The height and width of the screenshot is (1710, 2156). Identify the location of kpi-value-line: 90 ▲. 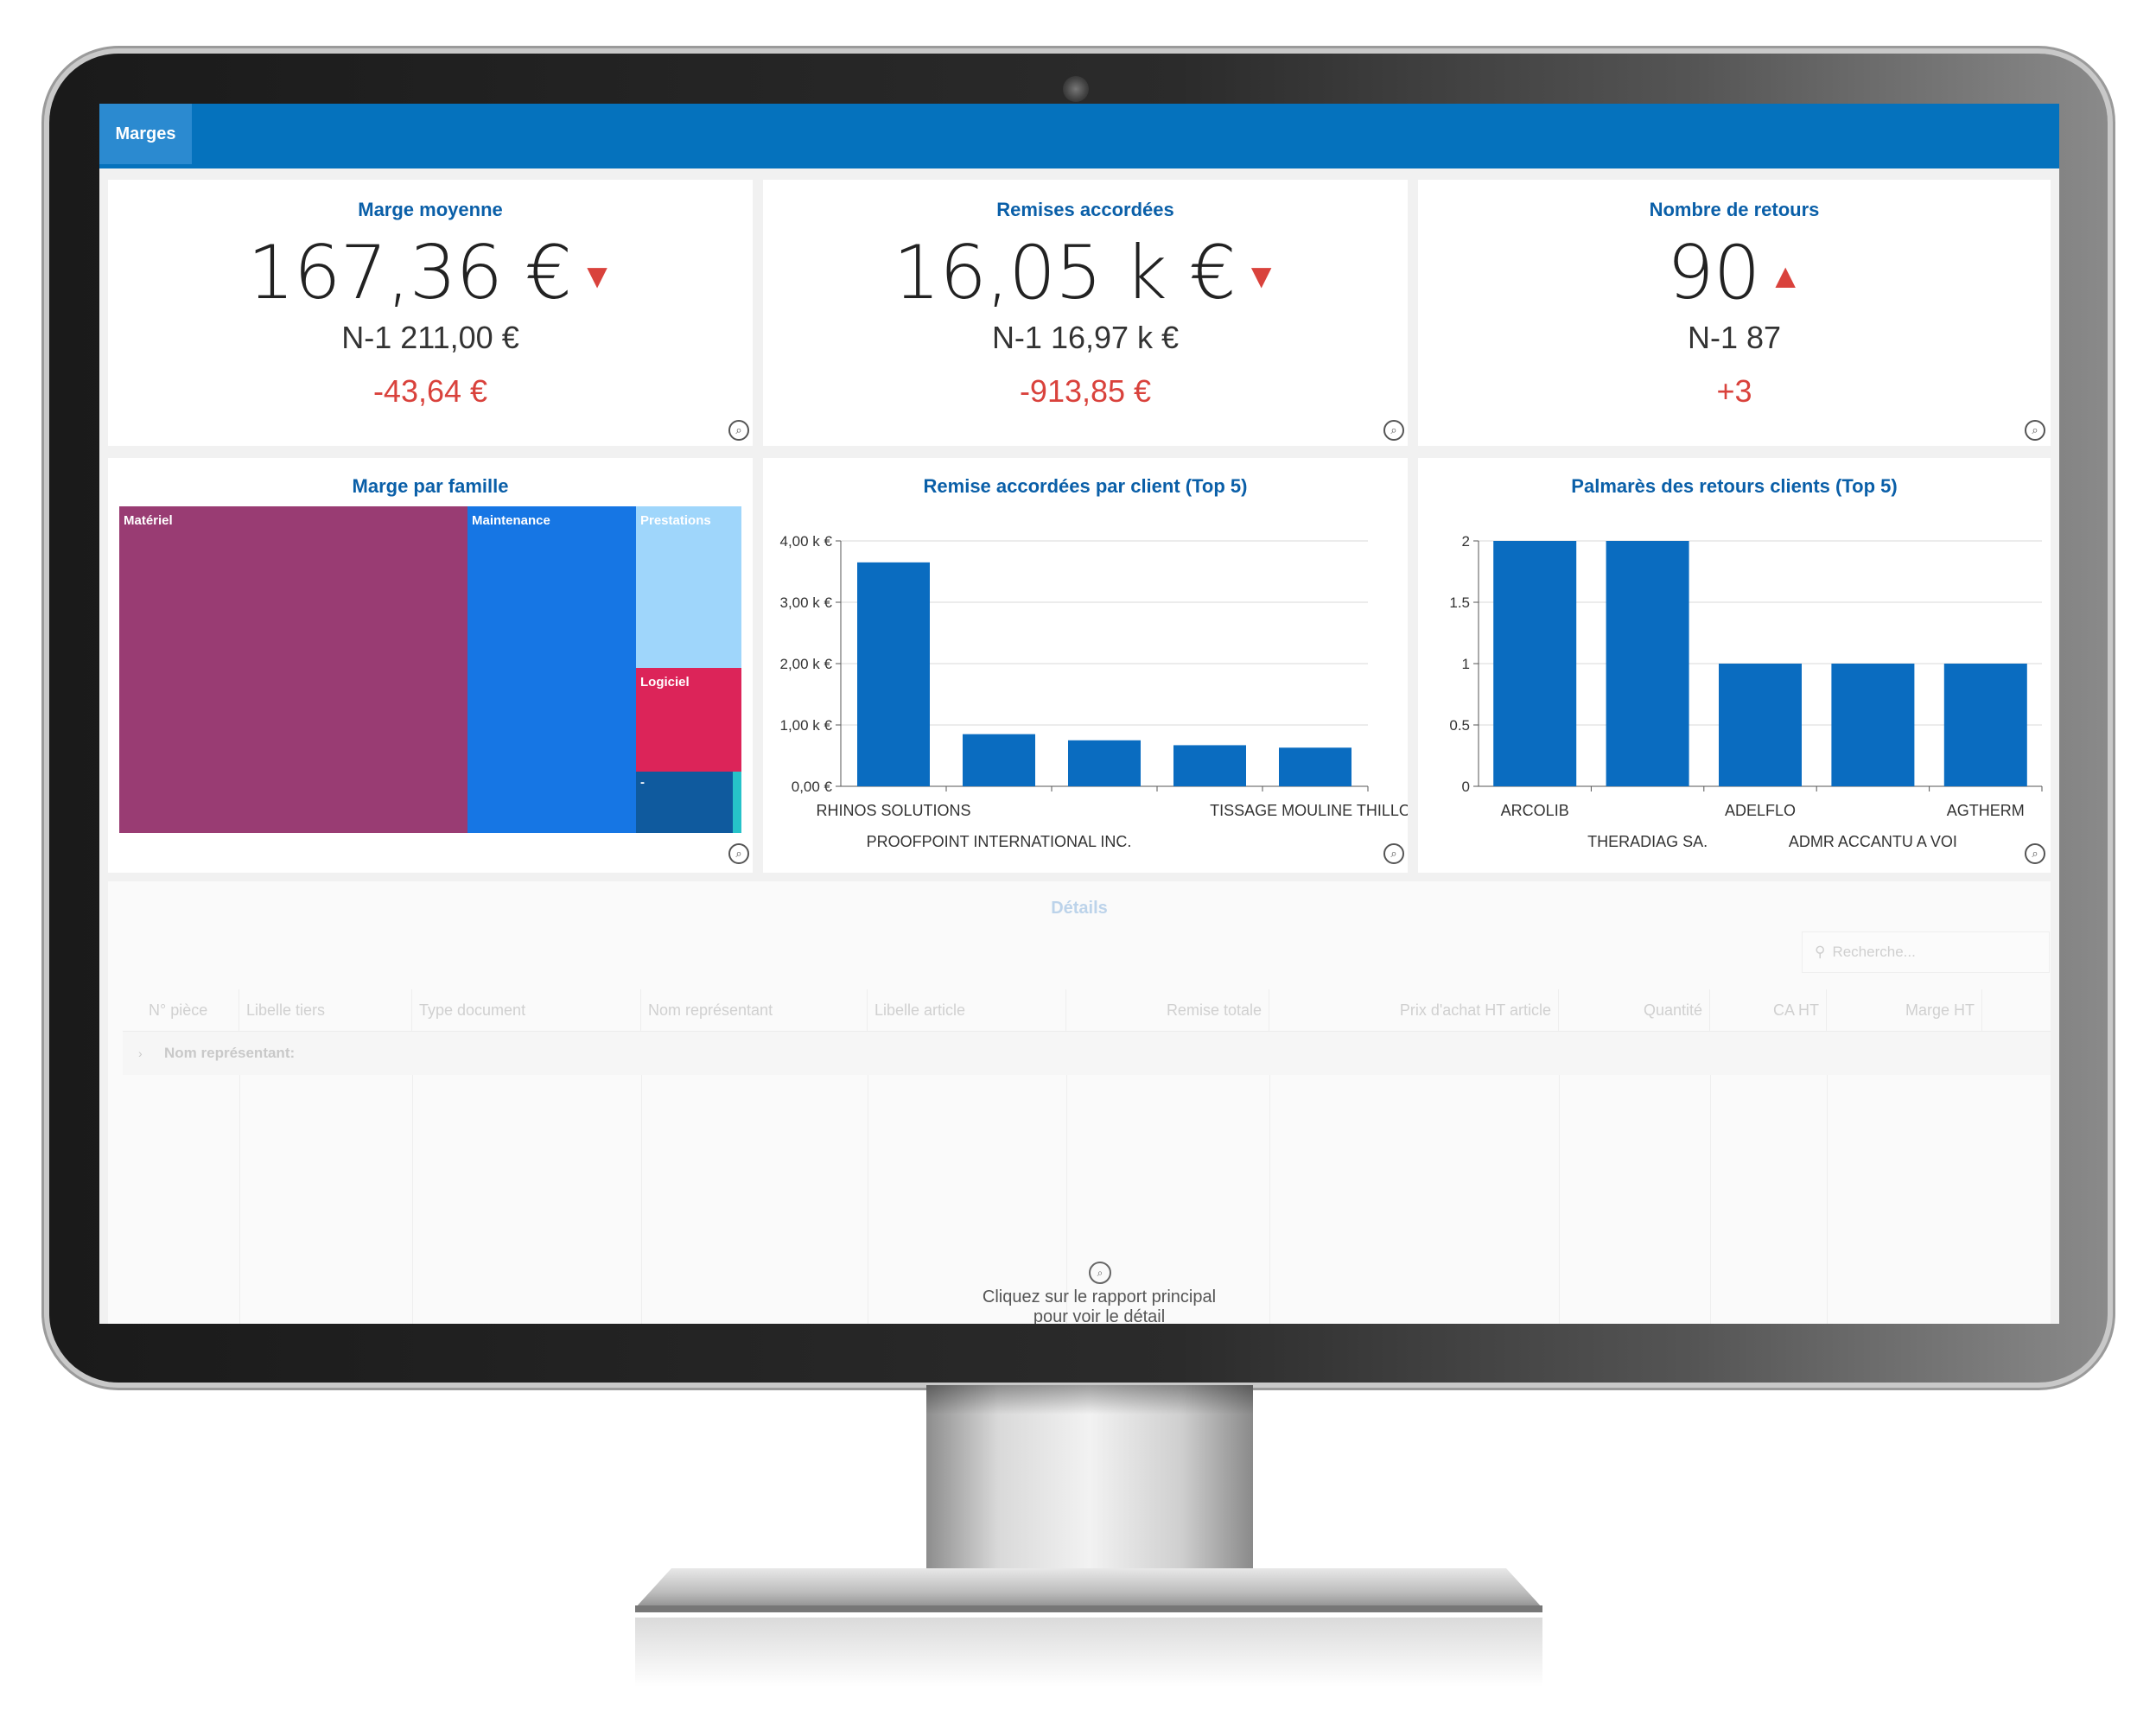
(1734, 273).